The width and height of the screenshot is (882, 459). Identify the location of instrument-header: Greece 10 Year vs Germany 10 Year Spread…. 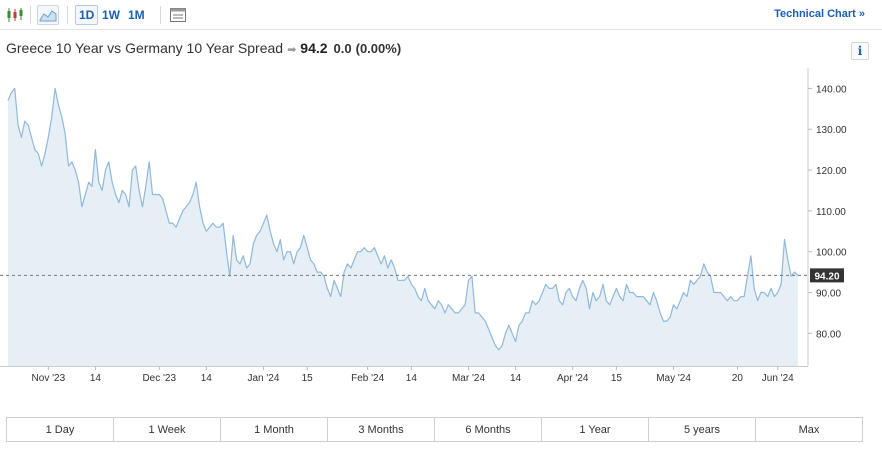
(203, 50).